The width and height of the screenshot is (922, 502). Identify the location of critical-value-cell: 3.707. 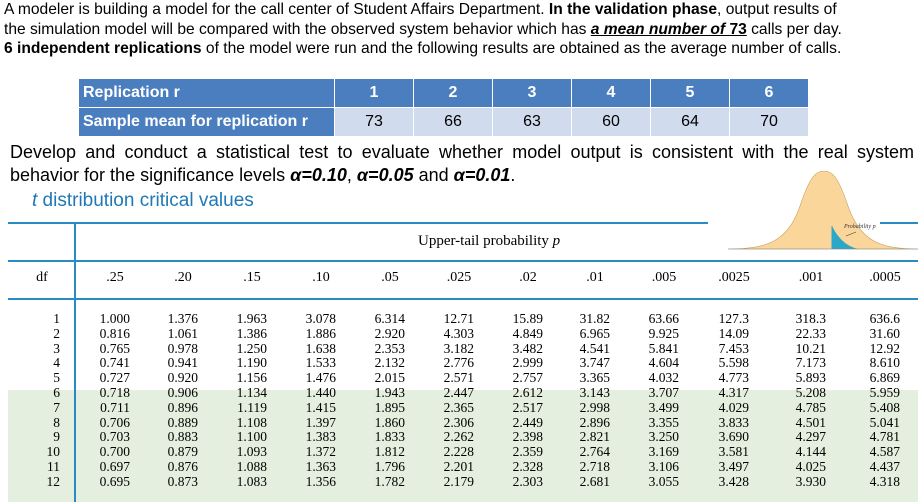
(663, 392).